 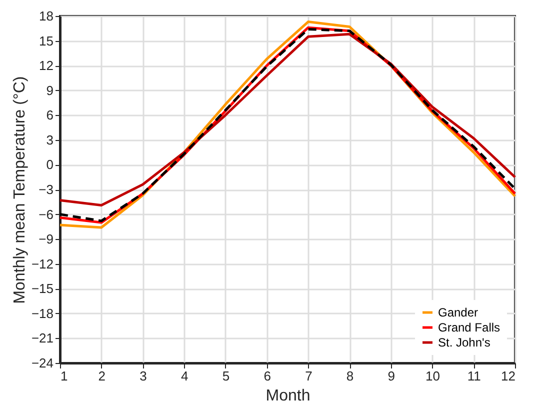 What do you see at coordinates (46, 239) in the screenshot?
I see `y-tick-label: −9` at bounding box center [46, 239].